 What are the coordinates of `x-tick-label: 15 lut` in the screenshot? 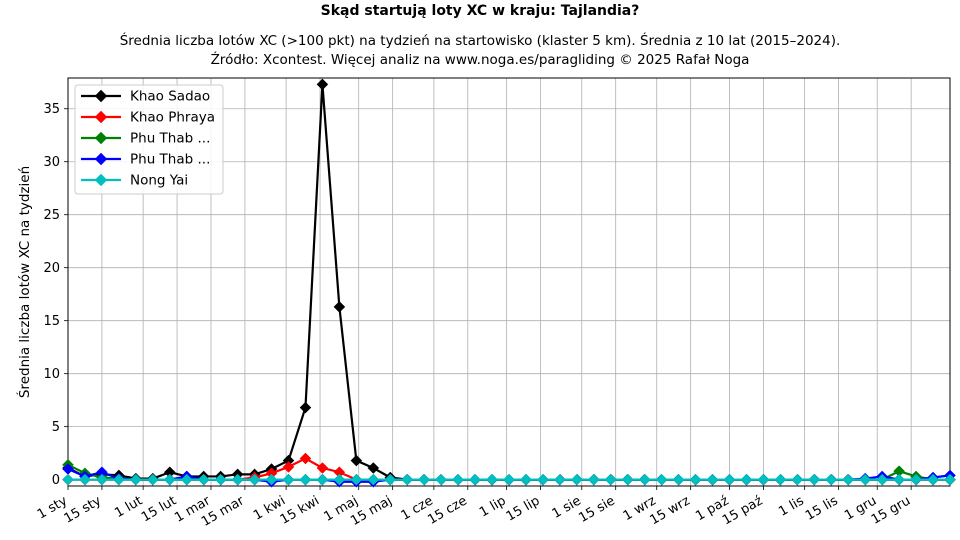 It's located at (159, 509).